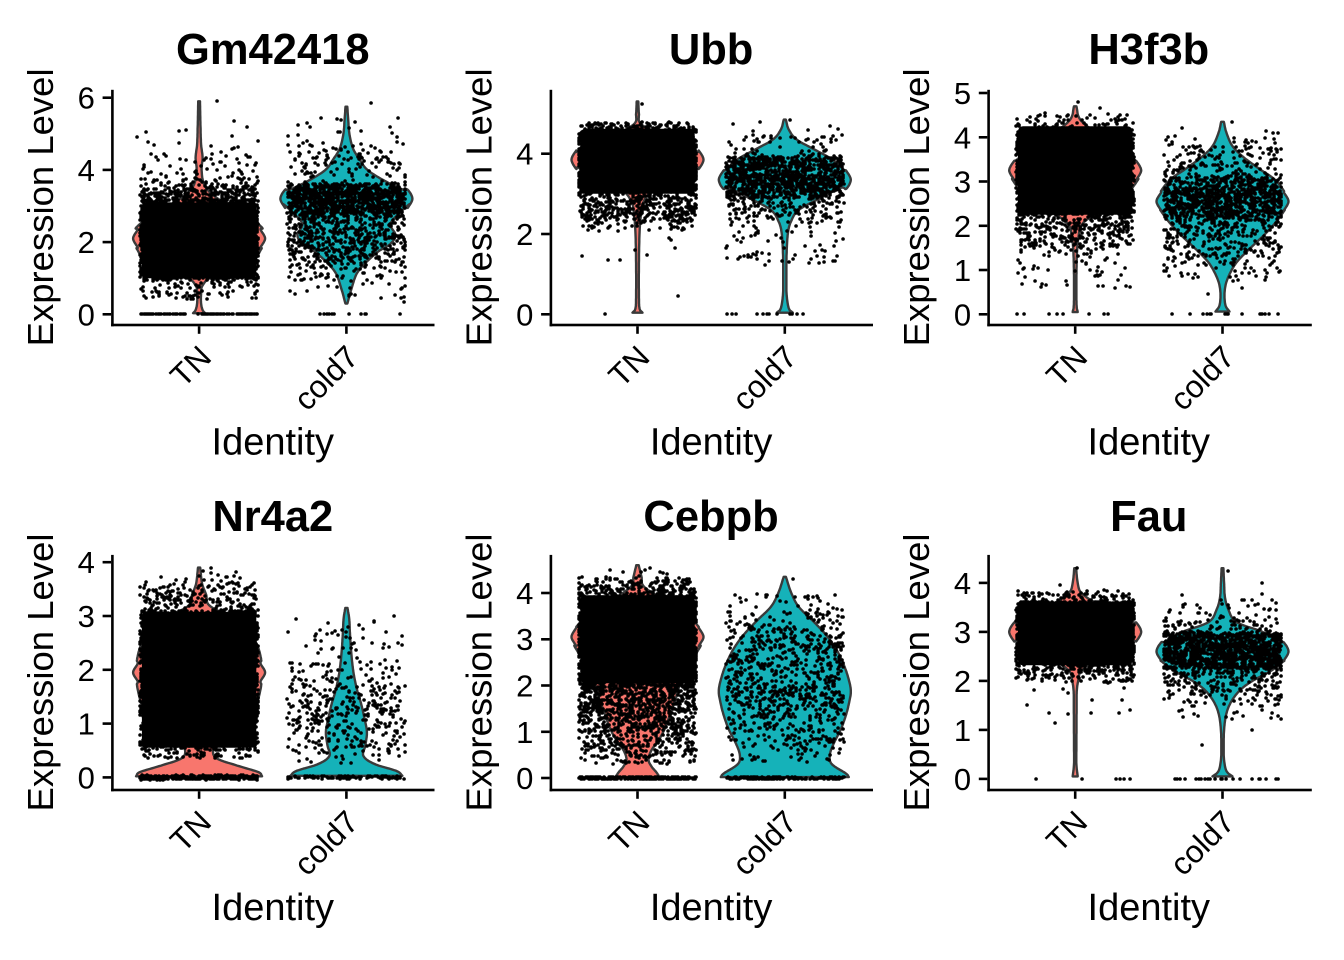 This screenshot has height=960, width=1344. I want to click on svg-text: Cebpb, so click(710, 517).